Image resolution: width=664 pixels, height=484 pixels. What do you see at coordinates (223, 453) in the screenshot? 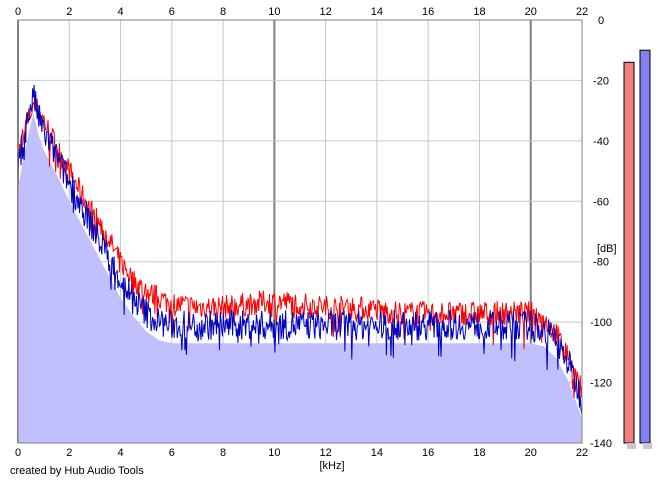
I see `x-tick-label-bottom: 8` at bounding box center [223, 453].